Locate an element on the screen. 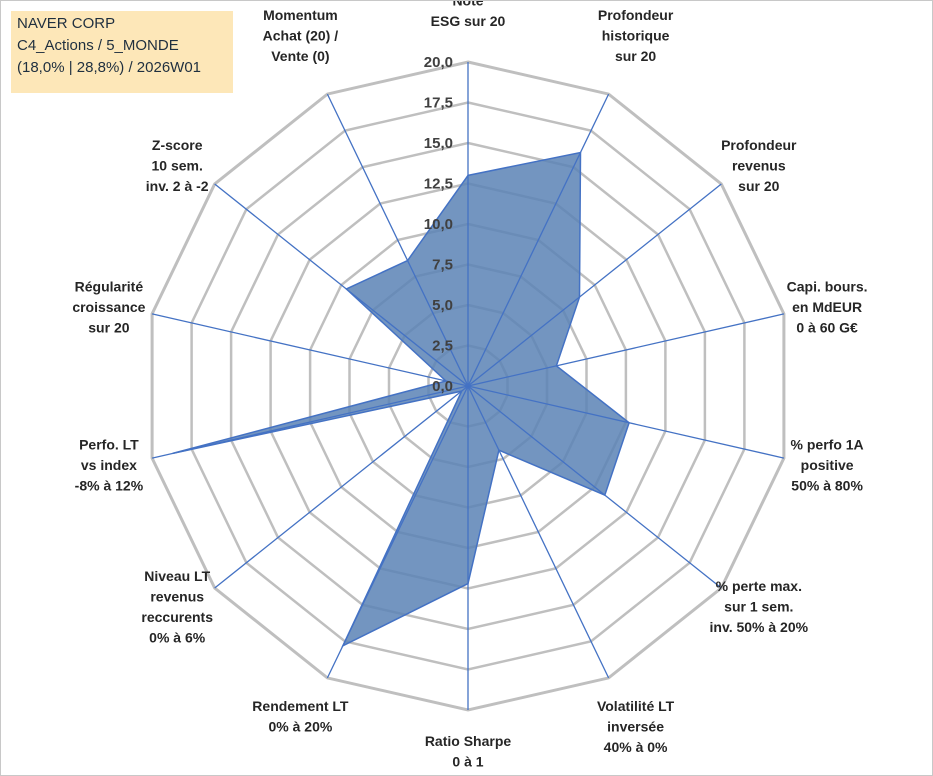  axis-label-1: Note ESG sur 20 is located at coordinates (468, 15).